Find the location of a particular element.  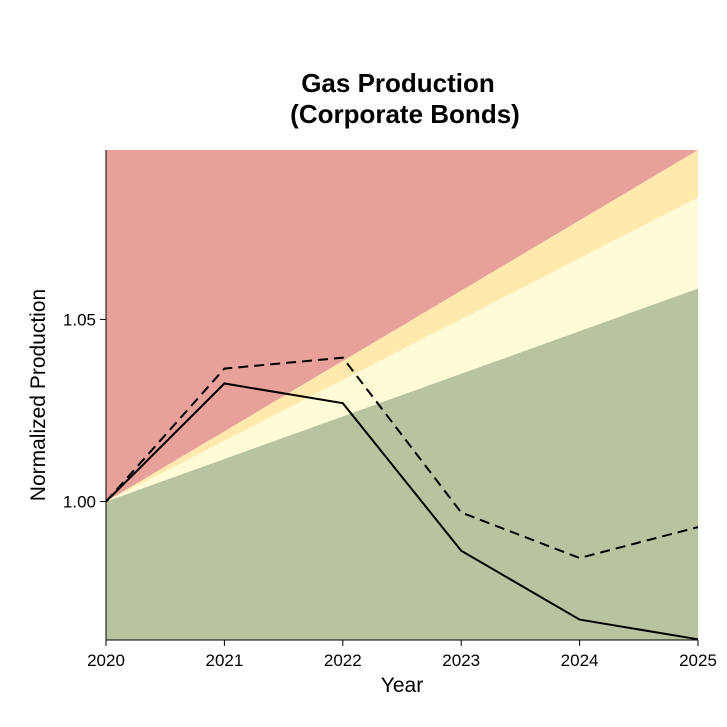

x-axis-label: Year is located at coordinates (402, 685).